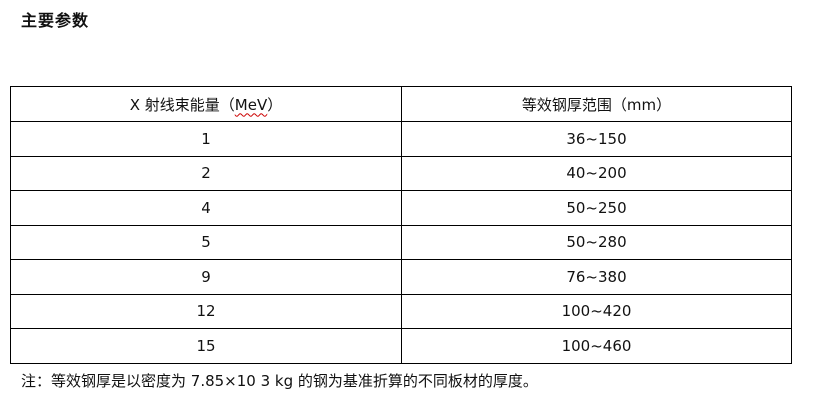 Image resolution: width=840 pixels, height=420 pixels. Describe the element at coordinates (596, 242) in the screenshot. I see `cell-range: 50~280` at that location.